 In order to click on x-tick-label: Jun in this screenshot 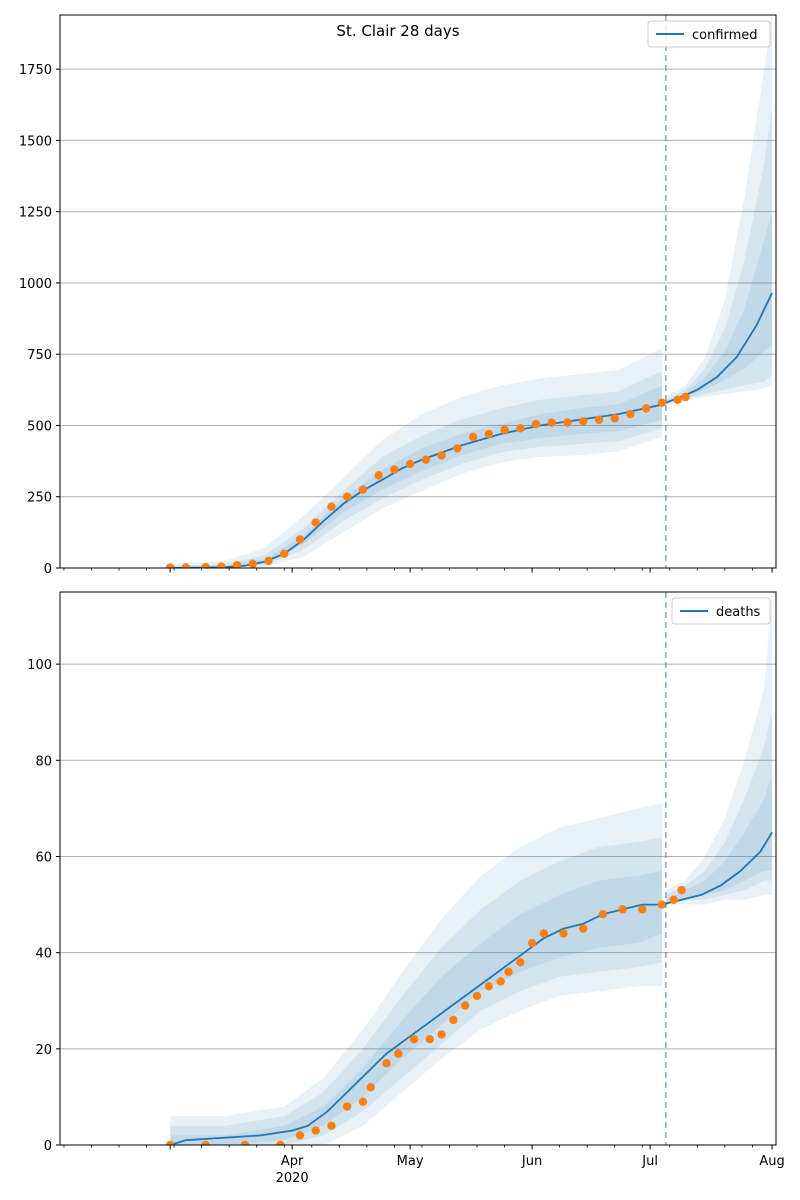, I will do `click(531, 1161)`.